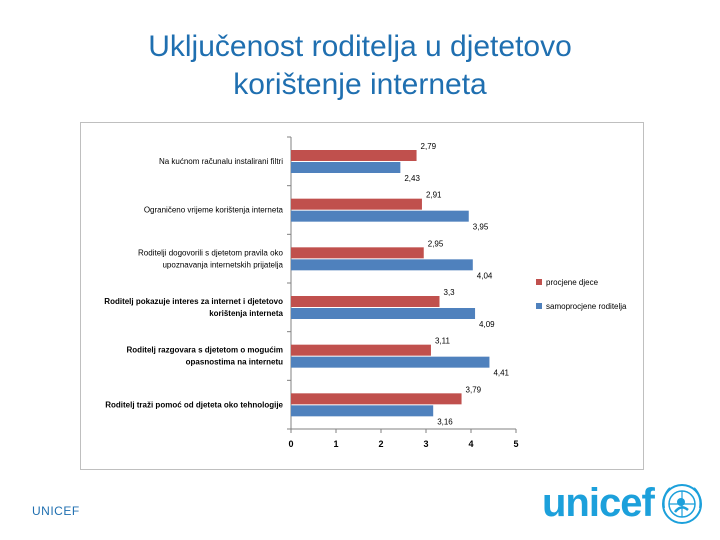 The width and height of the screenshot is (720, 540). Describe the element at coordinates (470, 444) in the screenshot. I see `x-tick-label: 4` at that location.